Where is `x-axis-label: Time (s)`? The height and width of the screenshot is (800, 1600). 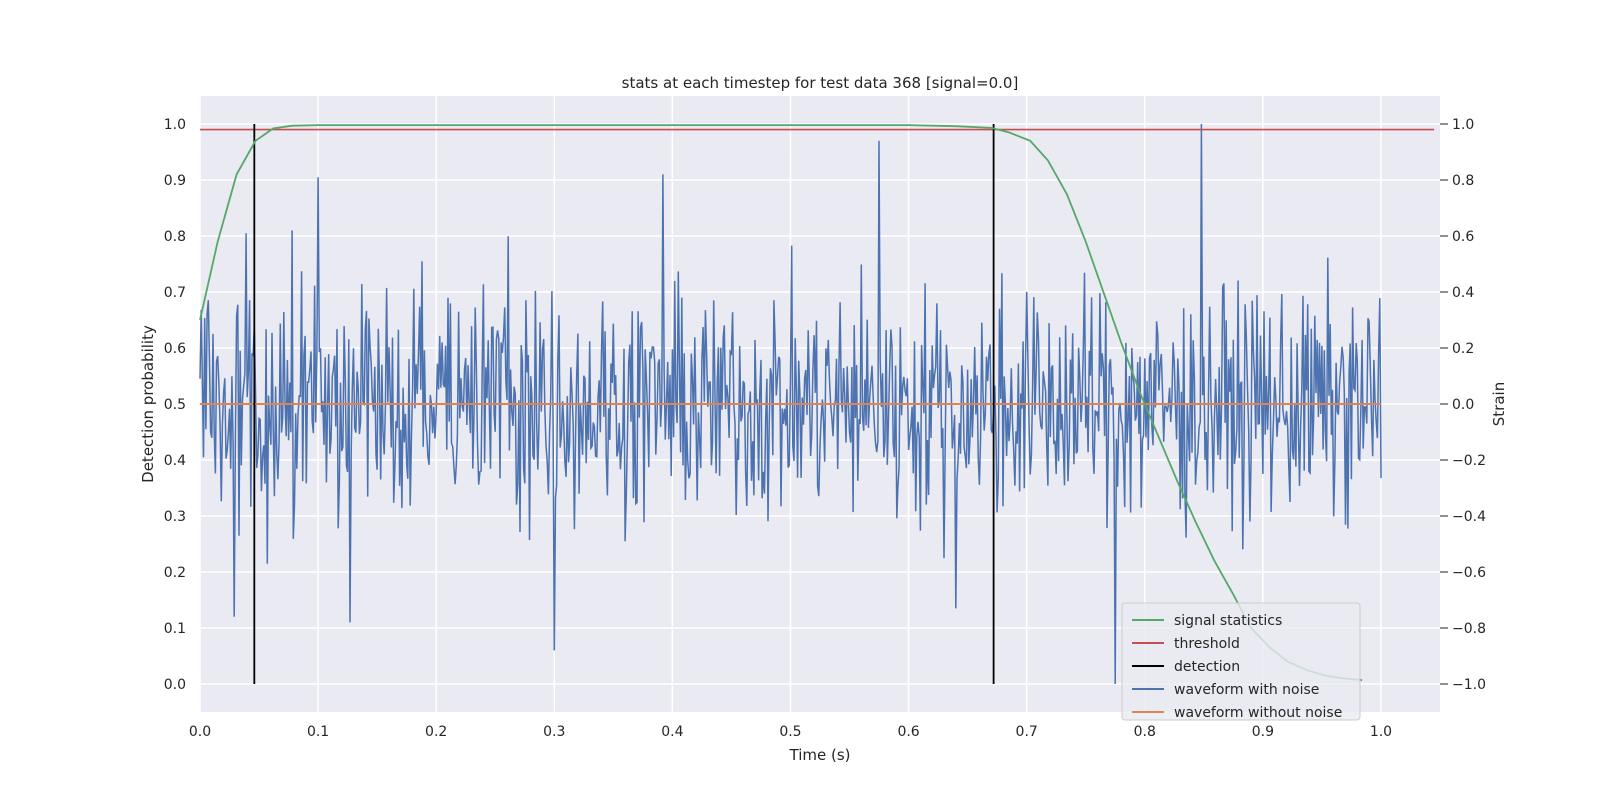 x-axis-label: Time (s) is located at coordinates (820, 755).